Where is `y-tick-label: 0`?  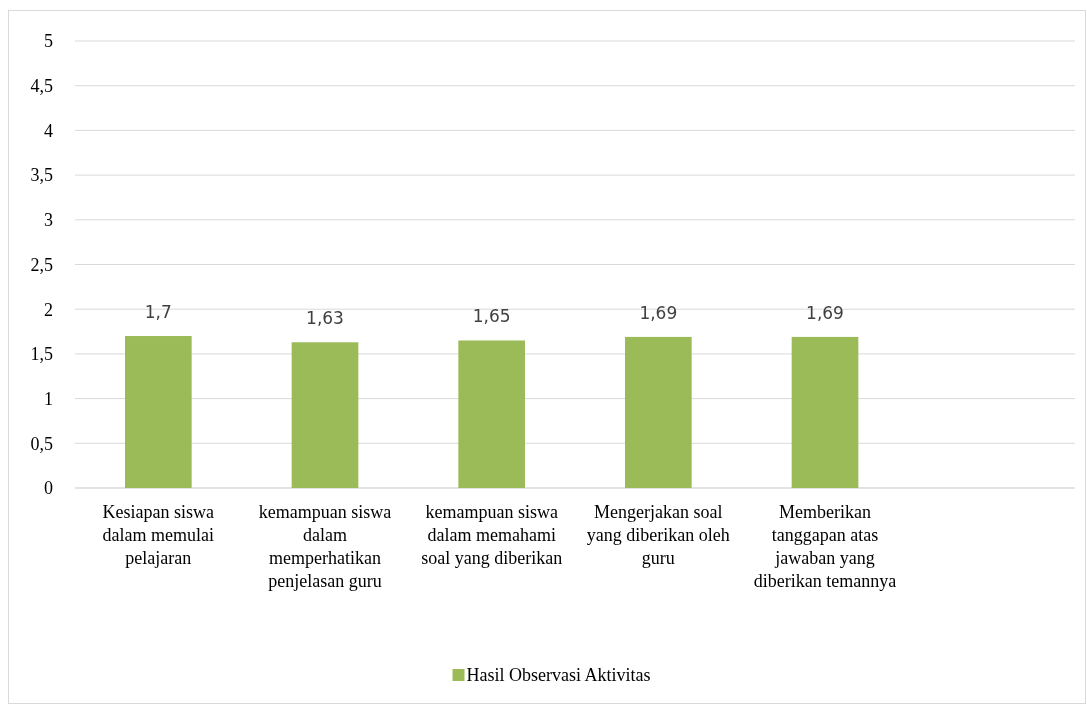
y-tick-label: 0 is located at coordinates (48, 488).